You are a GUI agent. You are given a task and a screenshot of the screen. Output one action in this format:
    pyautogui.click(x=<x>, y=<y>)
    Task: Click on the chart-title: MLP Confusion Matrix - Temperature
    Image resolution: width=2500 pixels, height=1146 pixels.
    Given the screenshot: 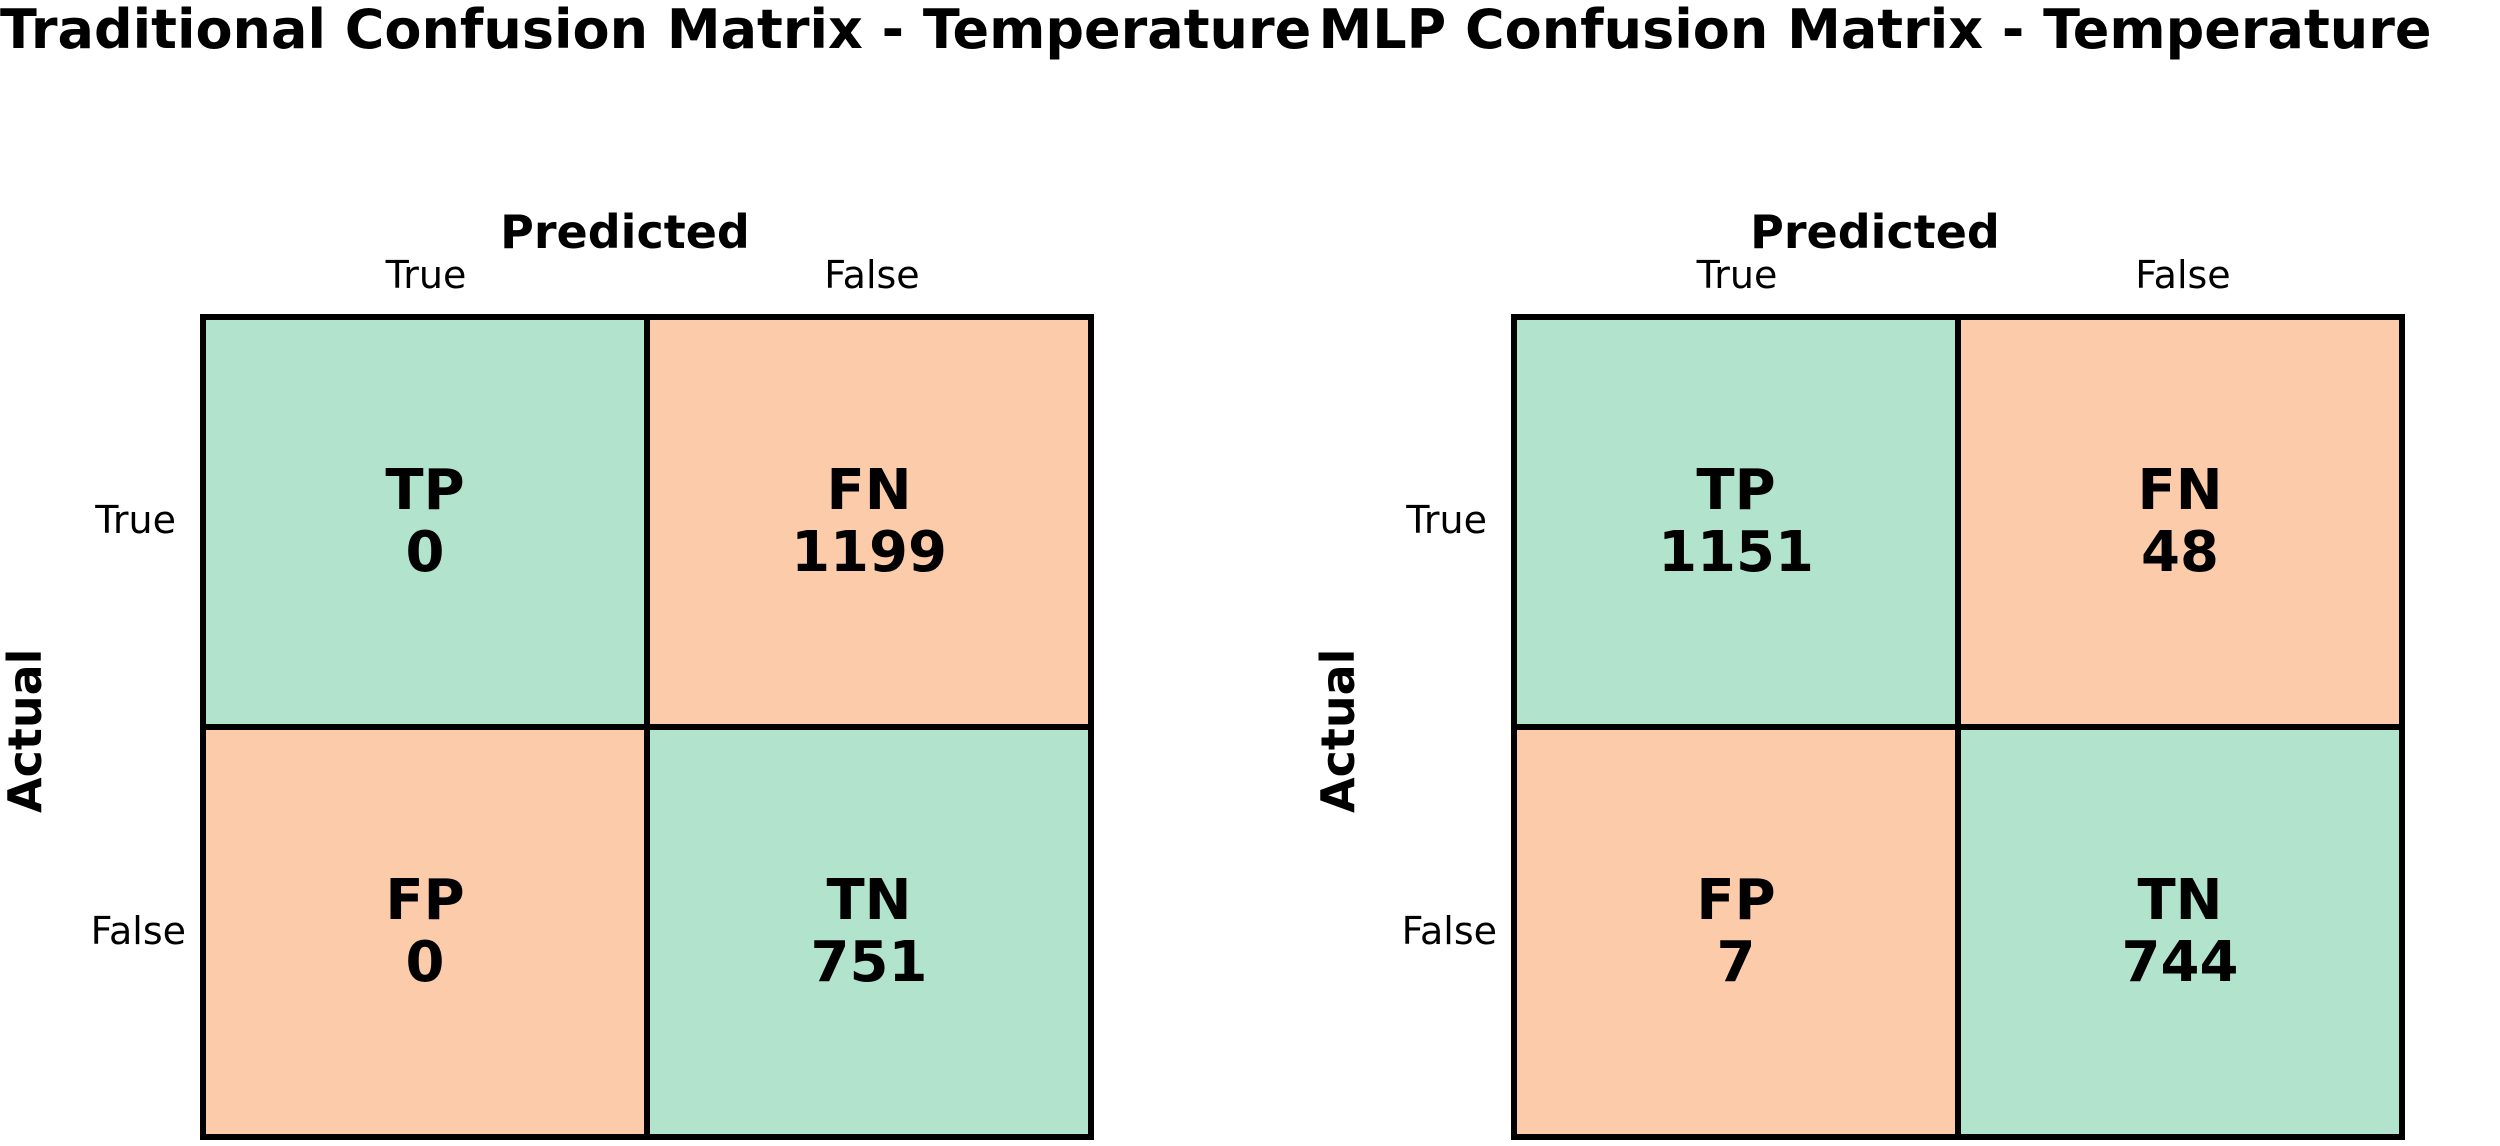 What is the action you would take?
    pyautogui.click(x=1875, y=30)
    